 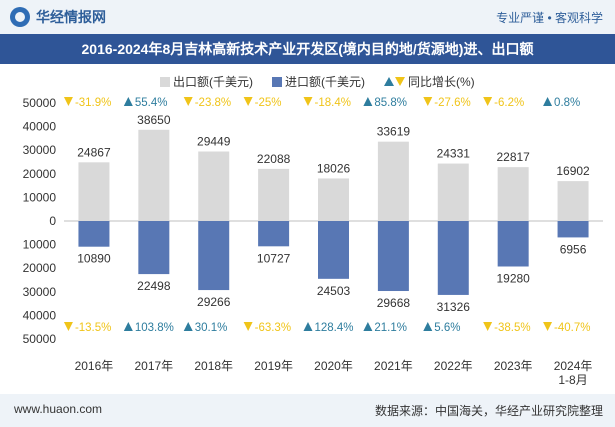 I want to click on export-value-label: 22088, so click(x=274, y=159).